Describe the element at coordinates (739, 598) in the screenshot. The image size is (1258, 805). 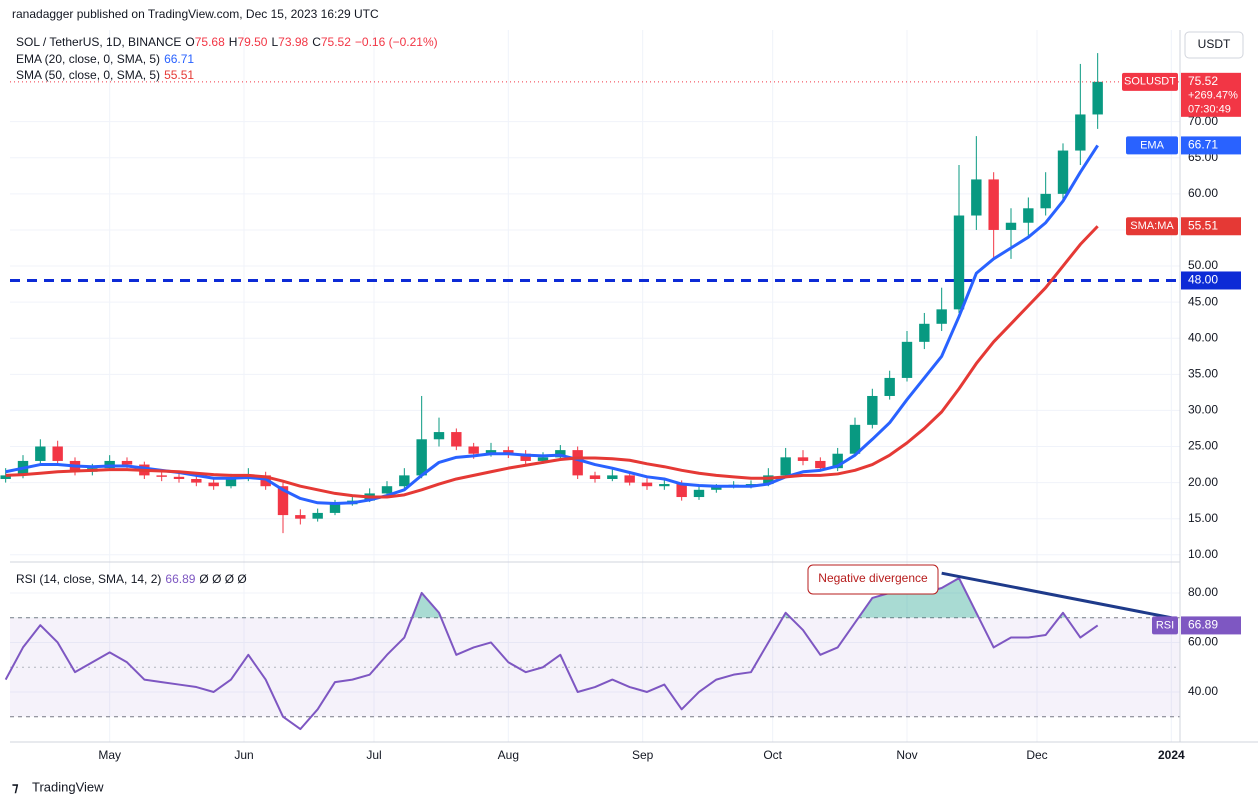
I see `rsi-overbought-fill` at that location.